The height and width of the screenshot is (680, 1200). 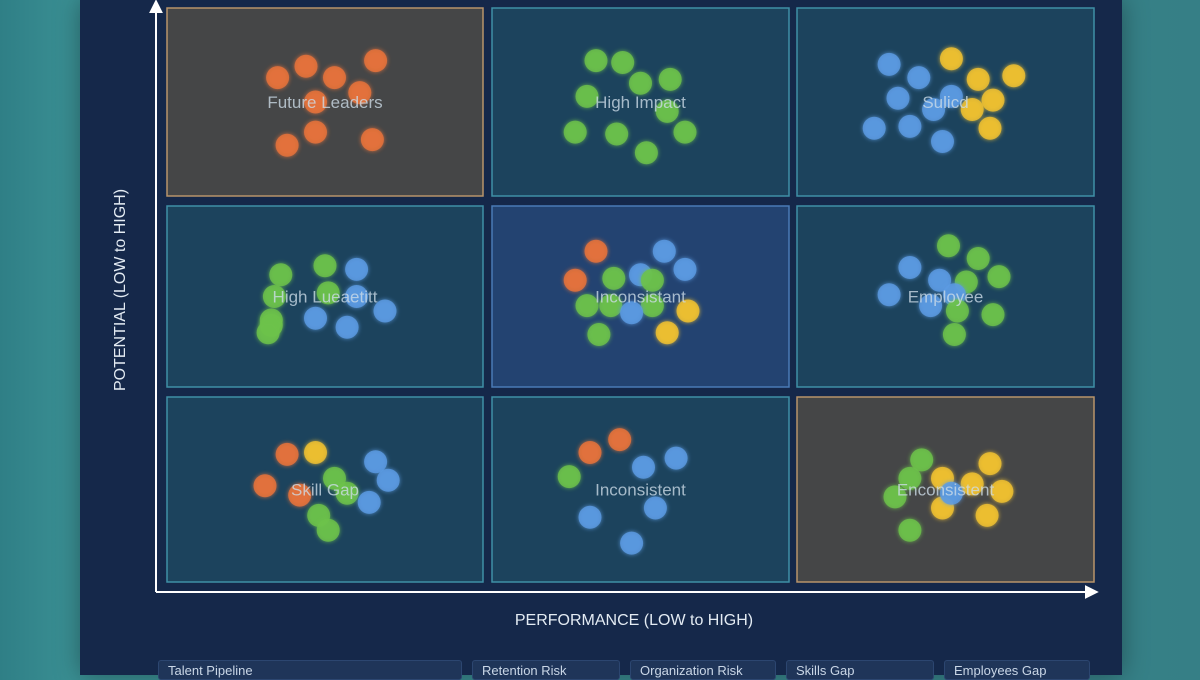 I want to click on tab-employees-gap: Employees Gap, so click(x=1017, y=670).